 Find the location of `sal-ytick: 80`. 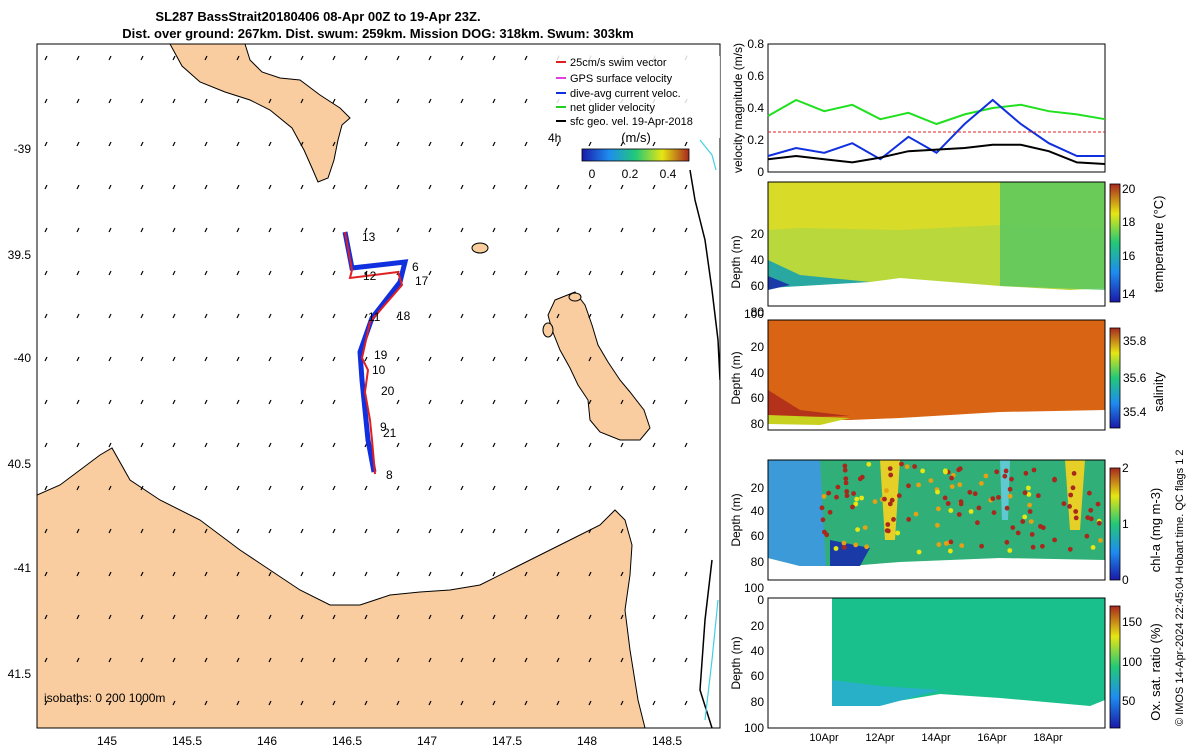

sal-ytick: 80 is located at coordinates (758, 424).